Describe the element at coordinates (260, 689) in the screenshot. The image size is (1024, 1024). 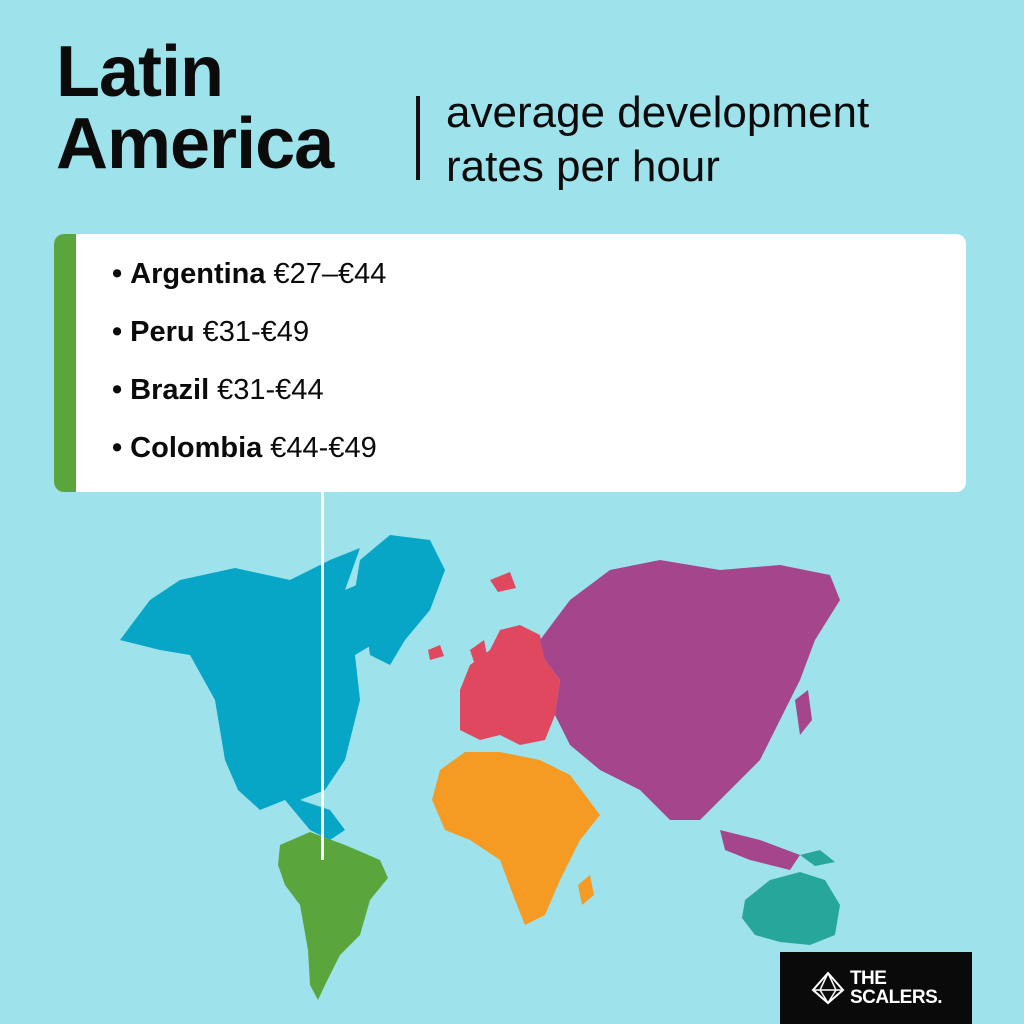
I see `region-north-america` at that location.